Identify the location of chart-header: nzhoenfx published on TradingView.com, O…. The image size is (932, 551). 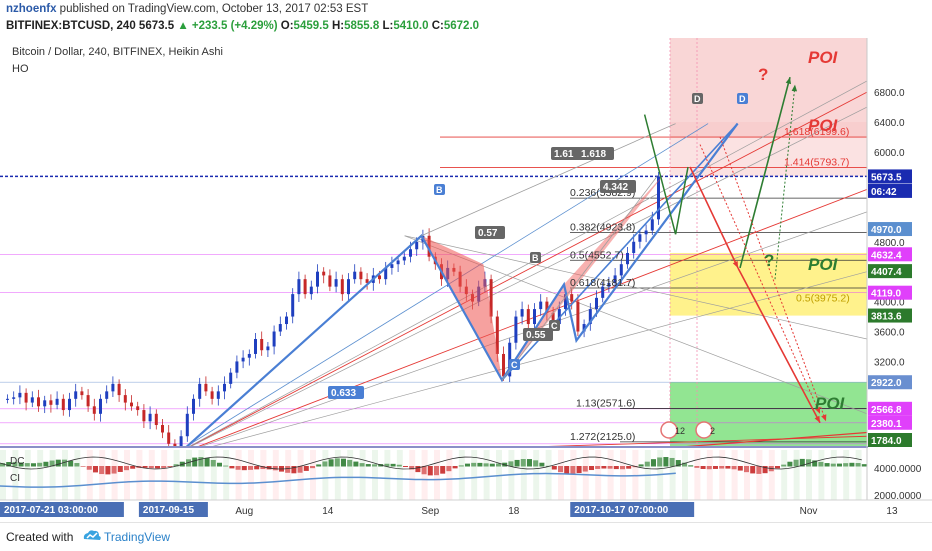
(466, 19).